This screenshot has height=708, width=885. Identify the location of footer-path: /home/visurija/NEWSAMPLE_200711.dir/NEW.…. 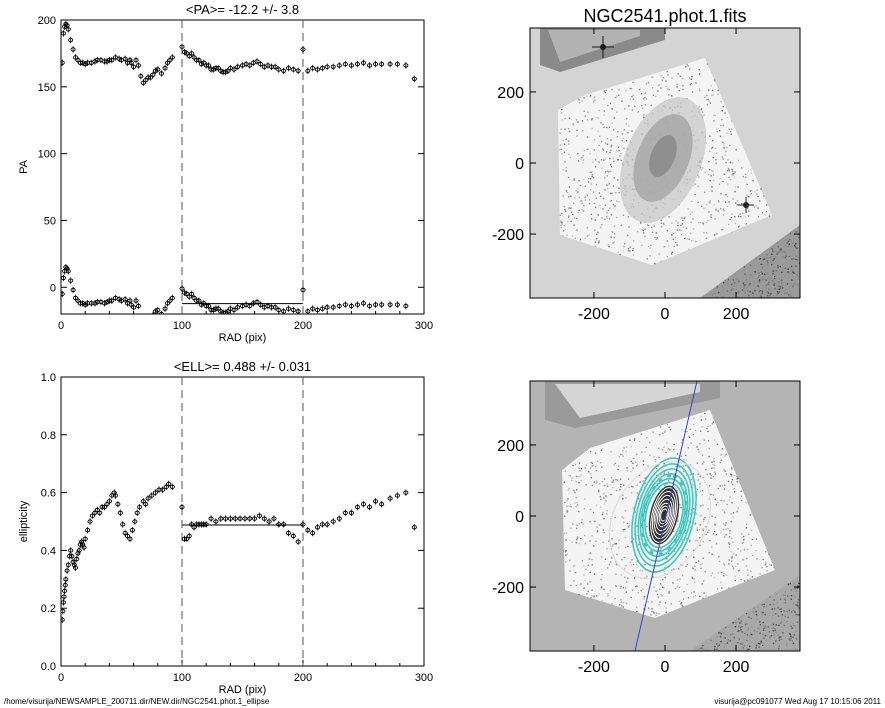
(137, 701).